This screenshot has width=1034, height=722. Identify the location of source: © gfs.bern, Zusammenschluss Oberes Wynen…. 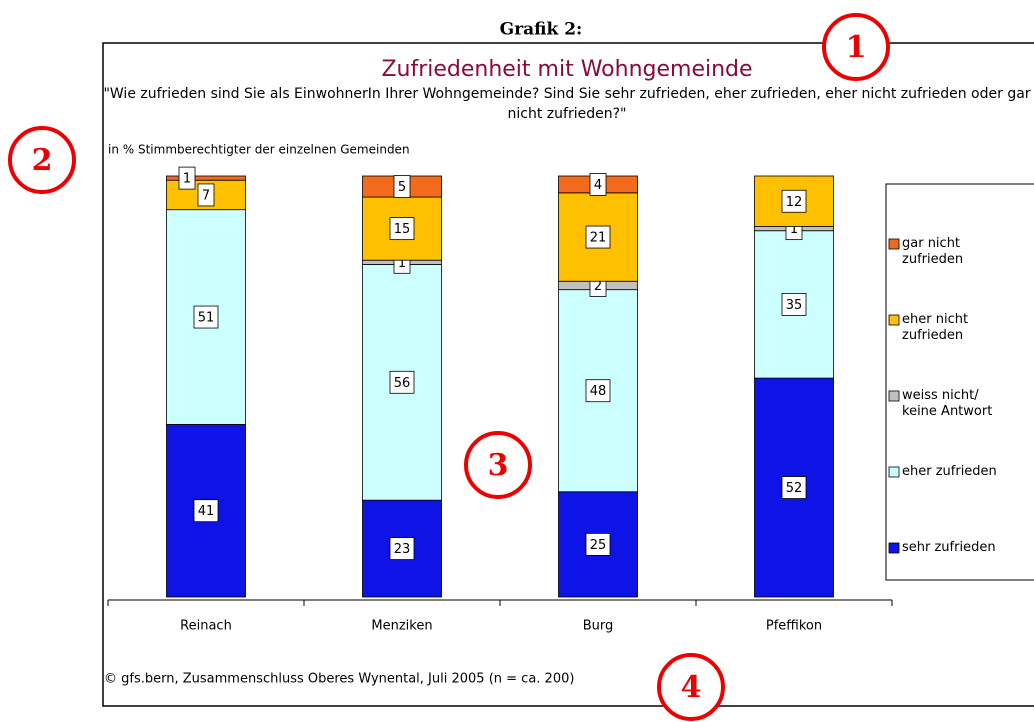
(339, 679).